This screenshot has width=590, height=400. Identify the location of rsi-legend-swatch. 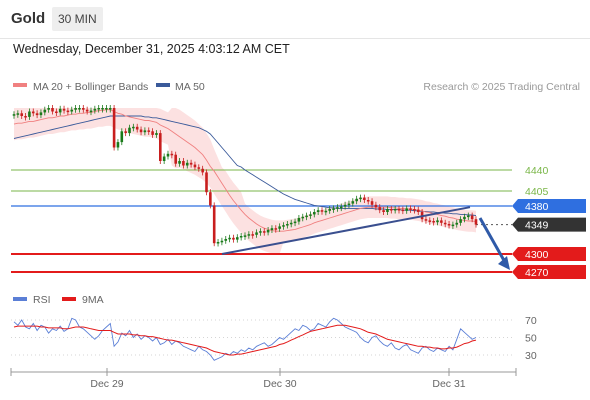
(20, 299).